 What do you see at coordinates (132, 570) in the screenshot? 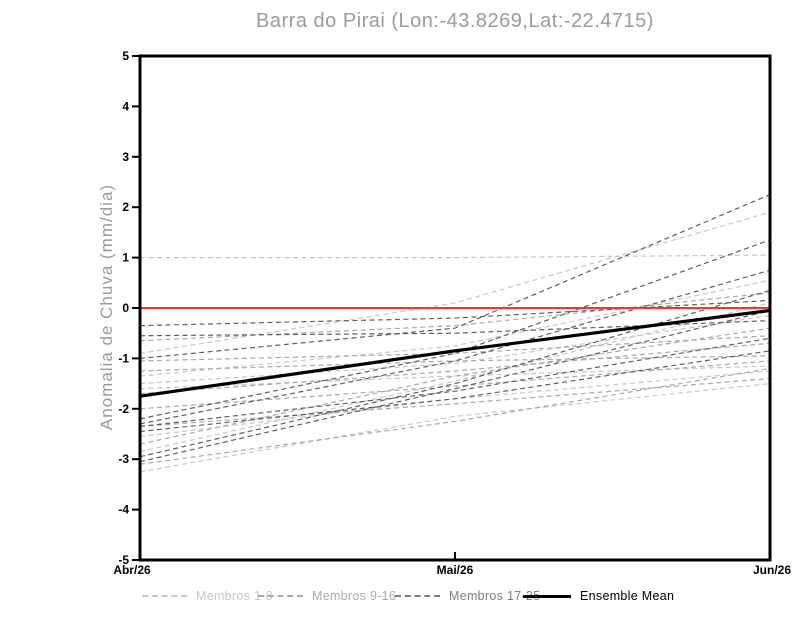
I see `x-tick-label: Abr/26` at bounding box center [132, 570].